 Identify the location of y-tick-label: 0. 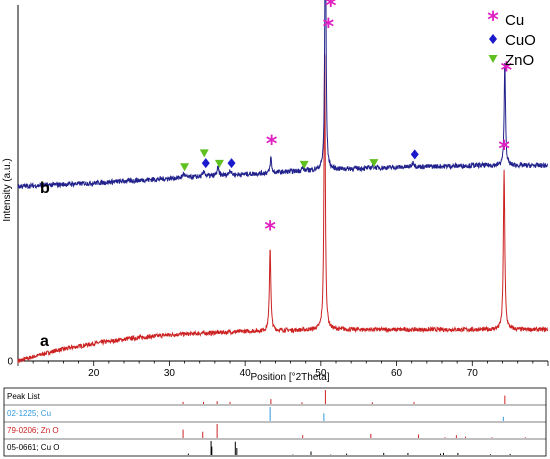
(10, 362).